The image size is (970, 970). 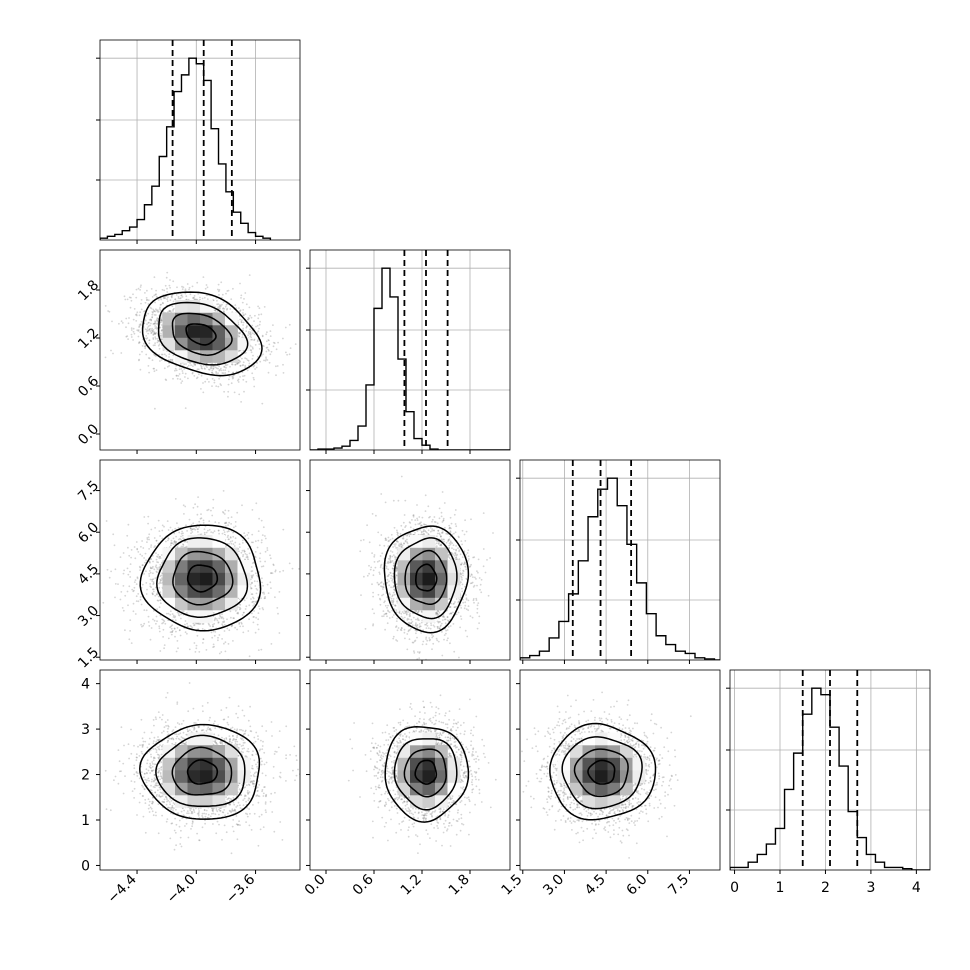 What do you see at coordinates (202, 334) in the screenshot?
I see `contours` at bounding box center [202, 334].